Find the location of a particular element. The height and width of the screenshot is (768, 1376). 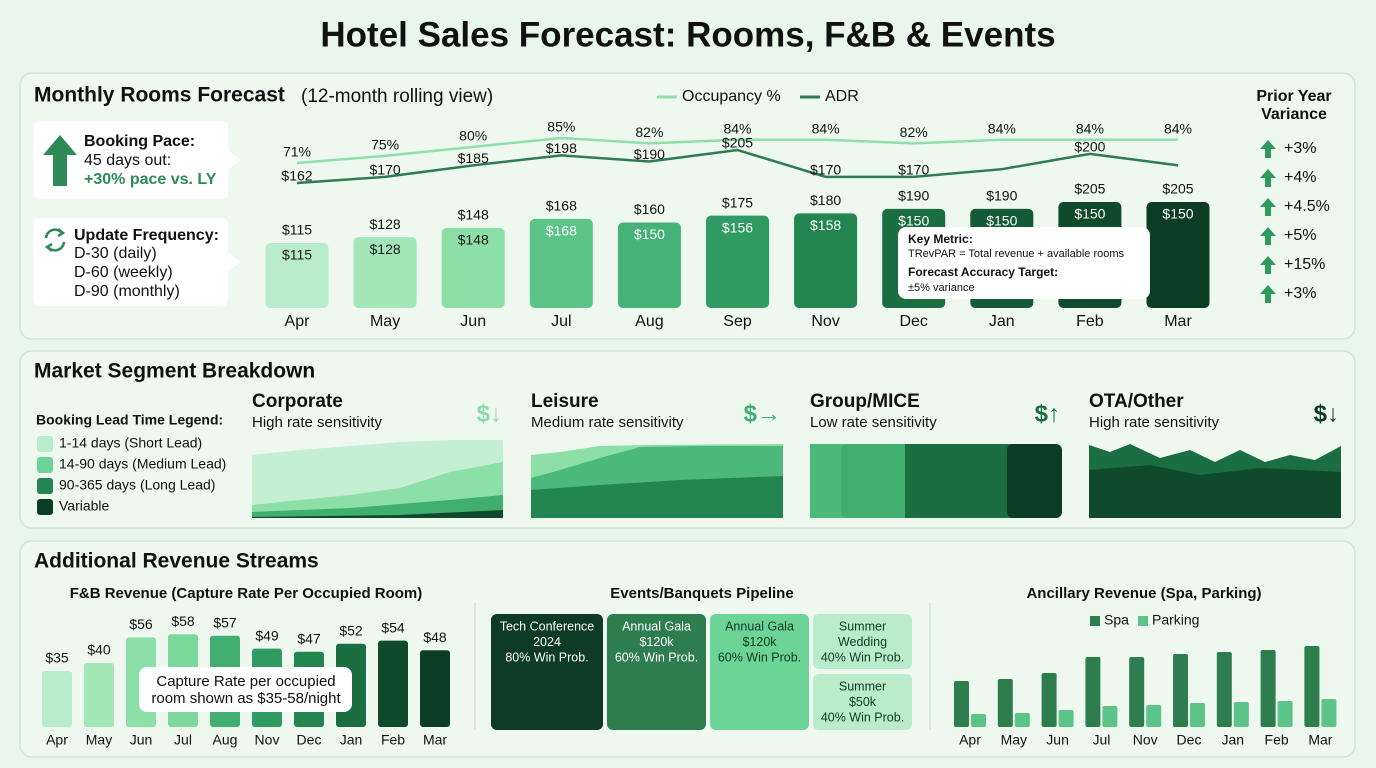

bar-inner-label: $156 is located at coordinates (737, 227).